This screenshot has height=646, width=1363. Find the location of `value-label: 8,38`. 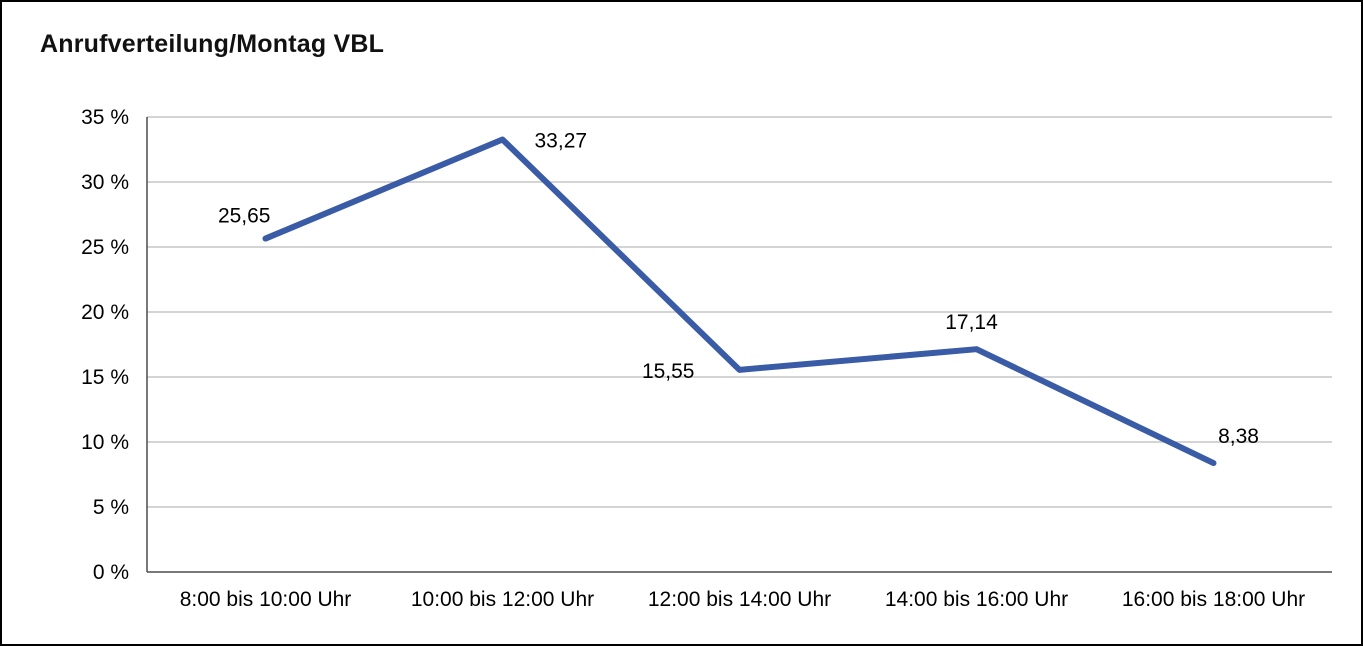

value-label: 8,38 is located at coordinates (1238, 436).